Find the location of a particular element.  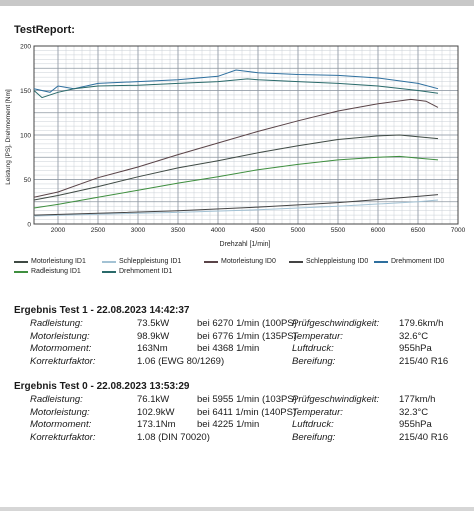

x-tick-label: 4000 is located at coordinates (218, 230).